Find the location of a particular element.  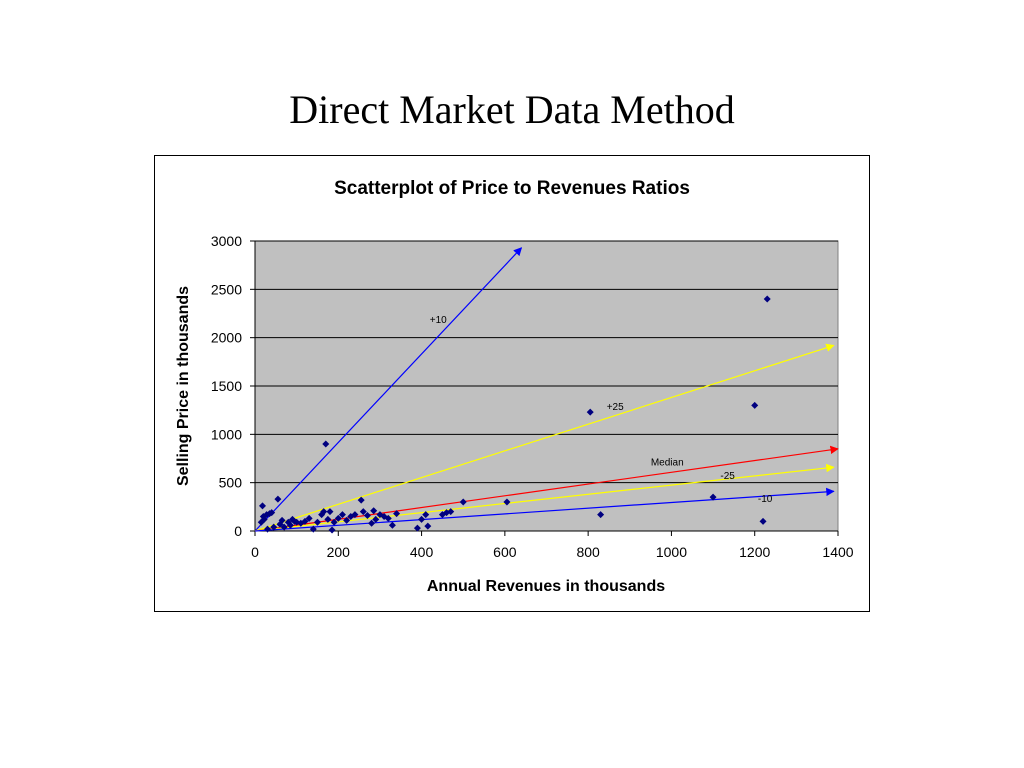

x-tick-label: 0 is located at coordinates (255, 552).